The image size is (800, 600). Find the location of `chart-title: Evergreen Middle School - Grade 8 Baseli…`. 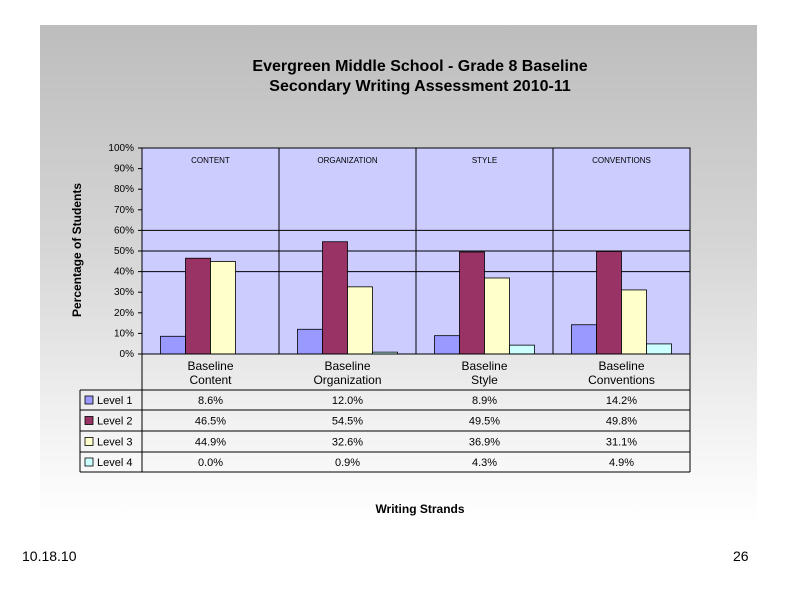

chart-title: Evergreen Middle School - Grade 8 Baseli… is located at coordinates (420, 66).